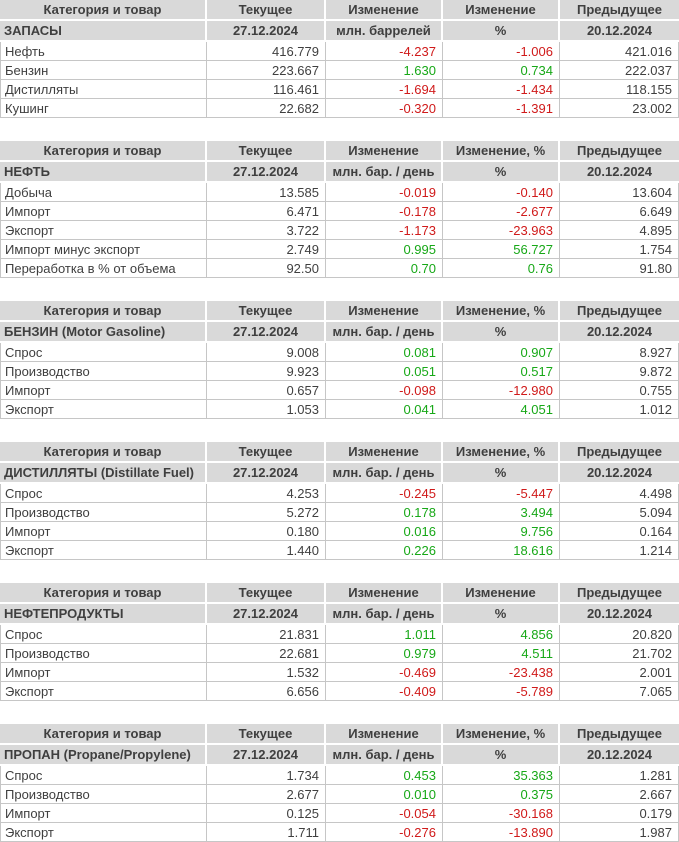 This screenshot has width=679, height=842. What do you see at coordinates (384, 31) in the screenshot?
I see `change-unit: млн. баррелей` at bounding box center [384, 31].